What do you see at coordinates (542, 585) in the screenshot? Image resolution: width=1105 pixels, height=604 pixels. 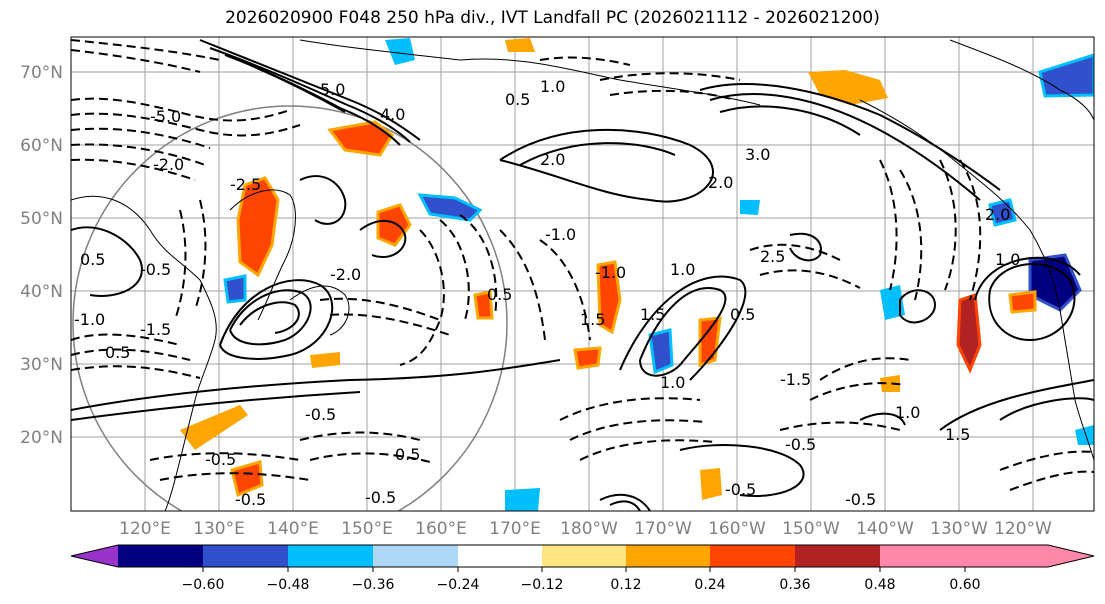 I see `colorbar-tick-label: −0.12` at bounding box center [542, 585].